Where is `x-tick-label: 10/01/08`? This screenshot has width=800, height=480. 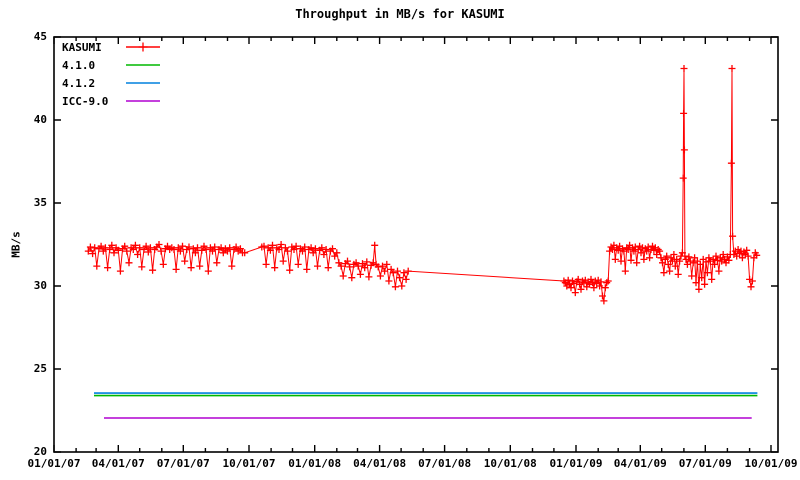 x-tick-label: 10/01/08 is located at coordinates (510, 463).